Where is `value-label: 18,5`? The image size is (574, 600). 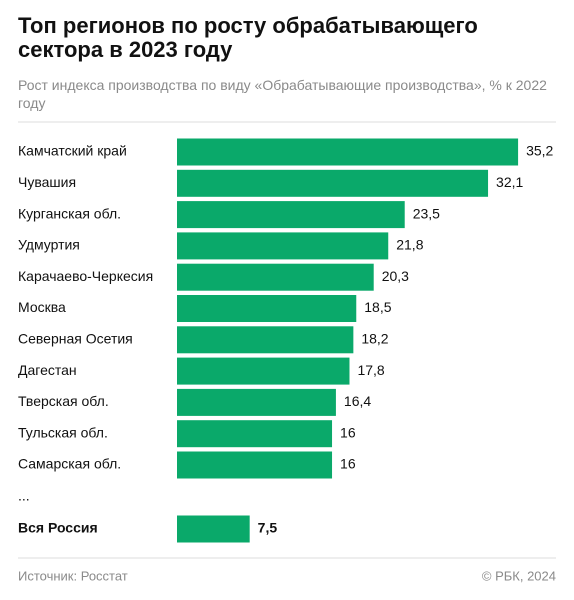 value-label: 18,5 is located at coordinates (377, 307).